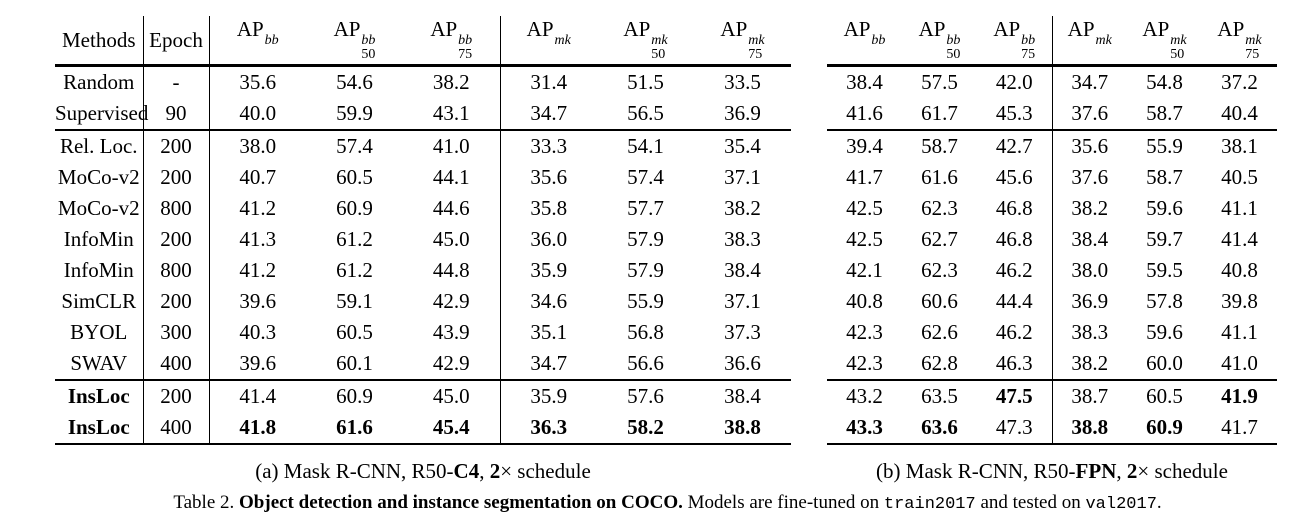 The width and height of the screenshot is (1310, 521). I want to click on value-cell: 37.2, so click(1239, 82).